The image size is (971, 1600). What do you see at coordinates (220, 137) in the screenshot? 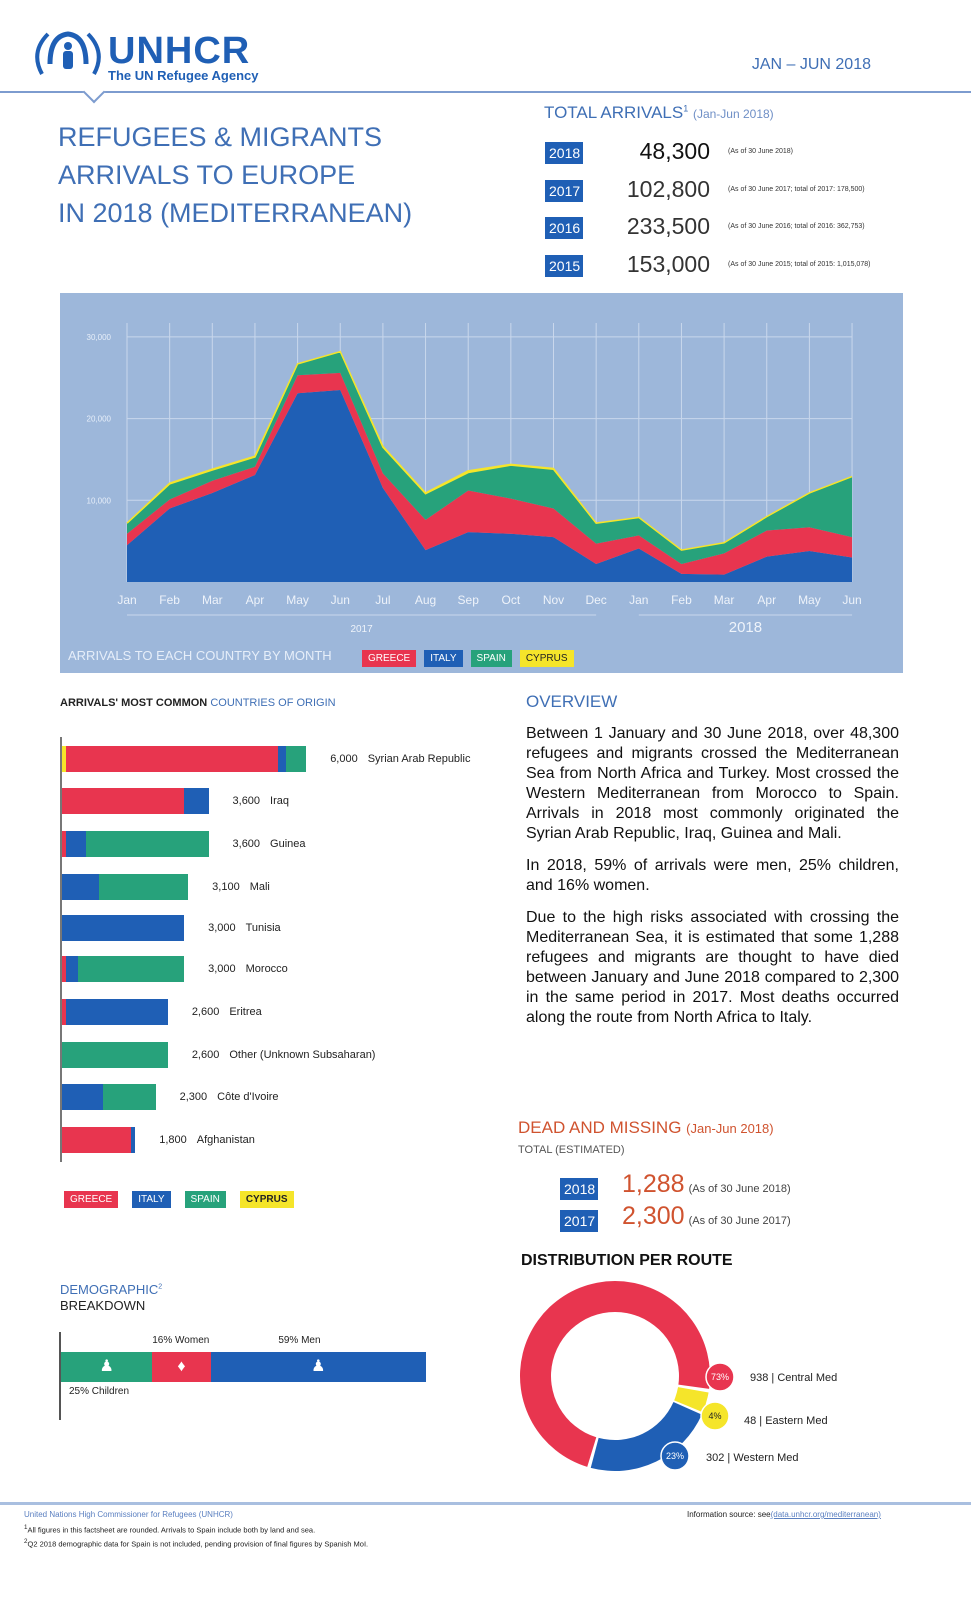
I see `title-line: REFUGEES & MIGRANTS` at bounding box center [220, 137].